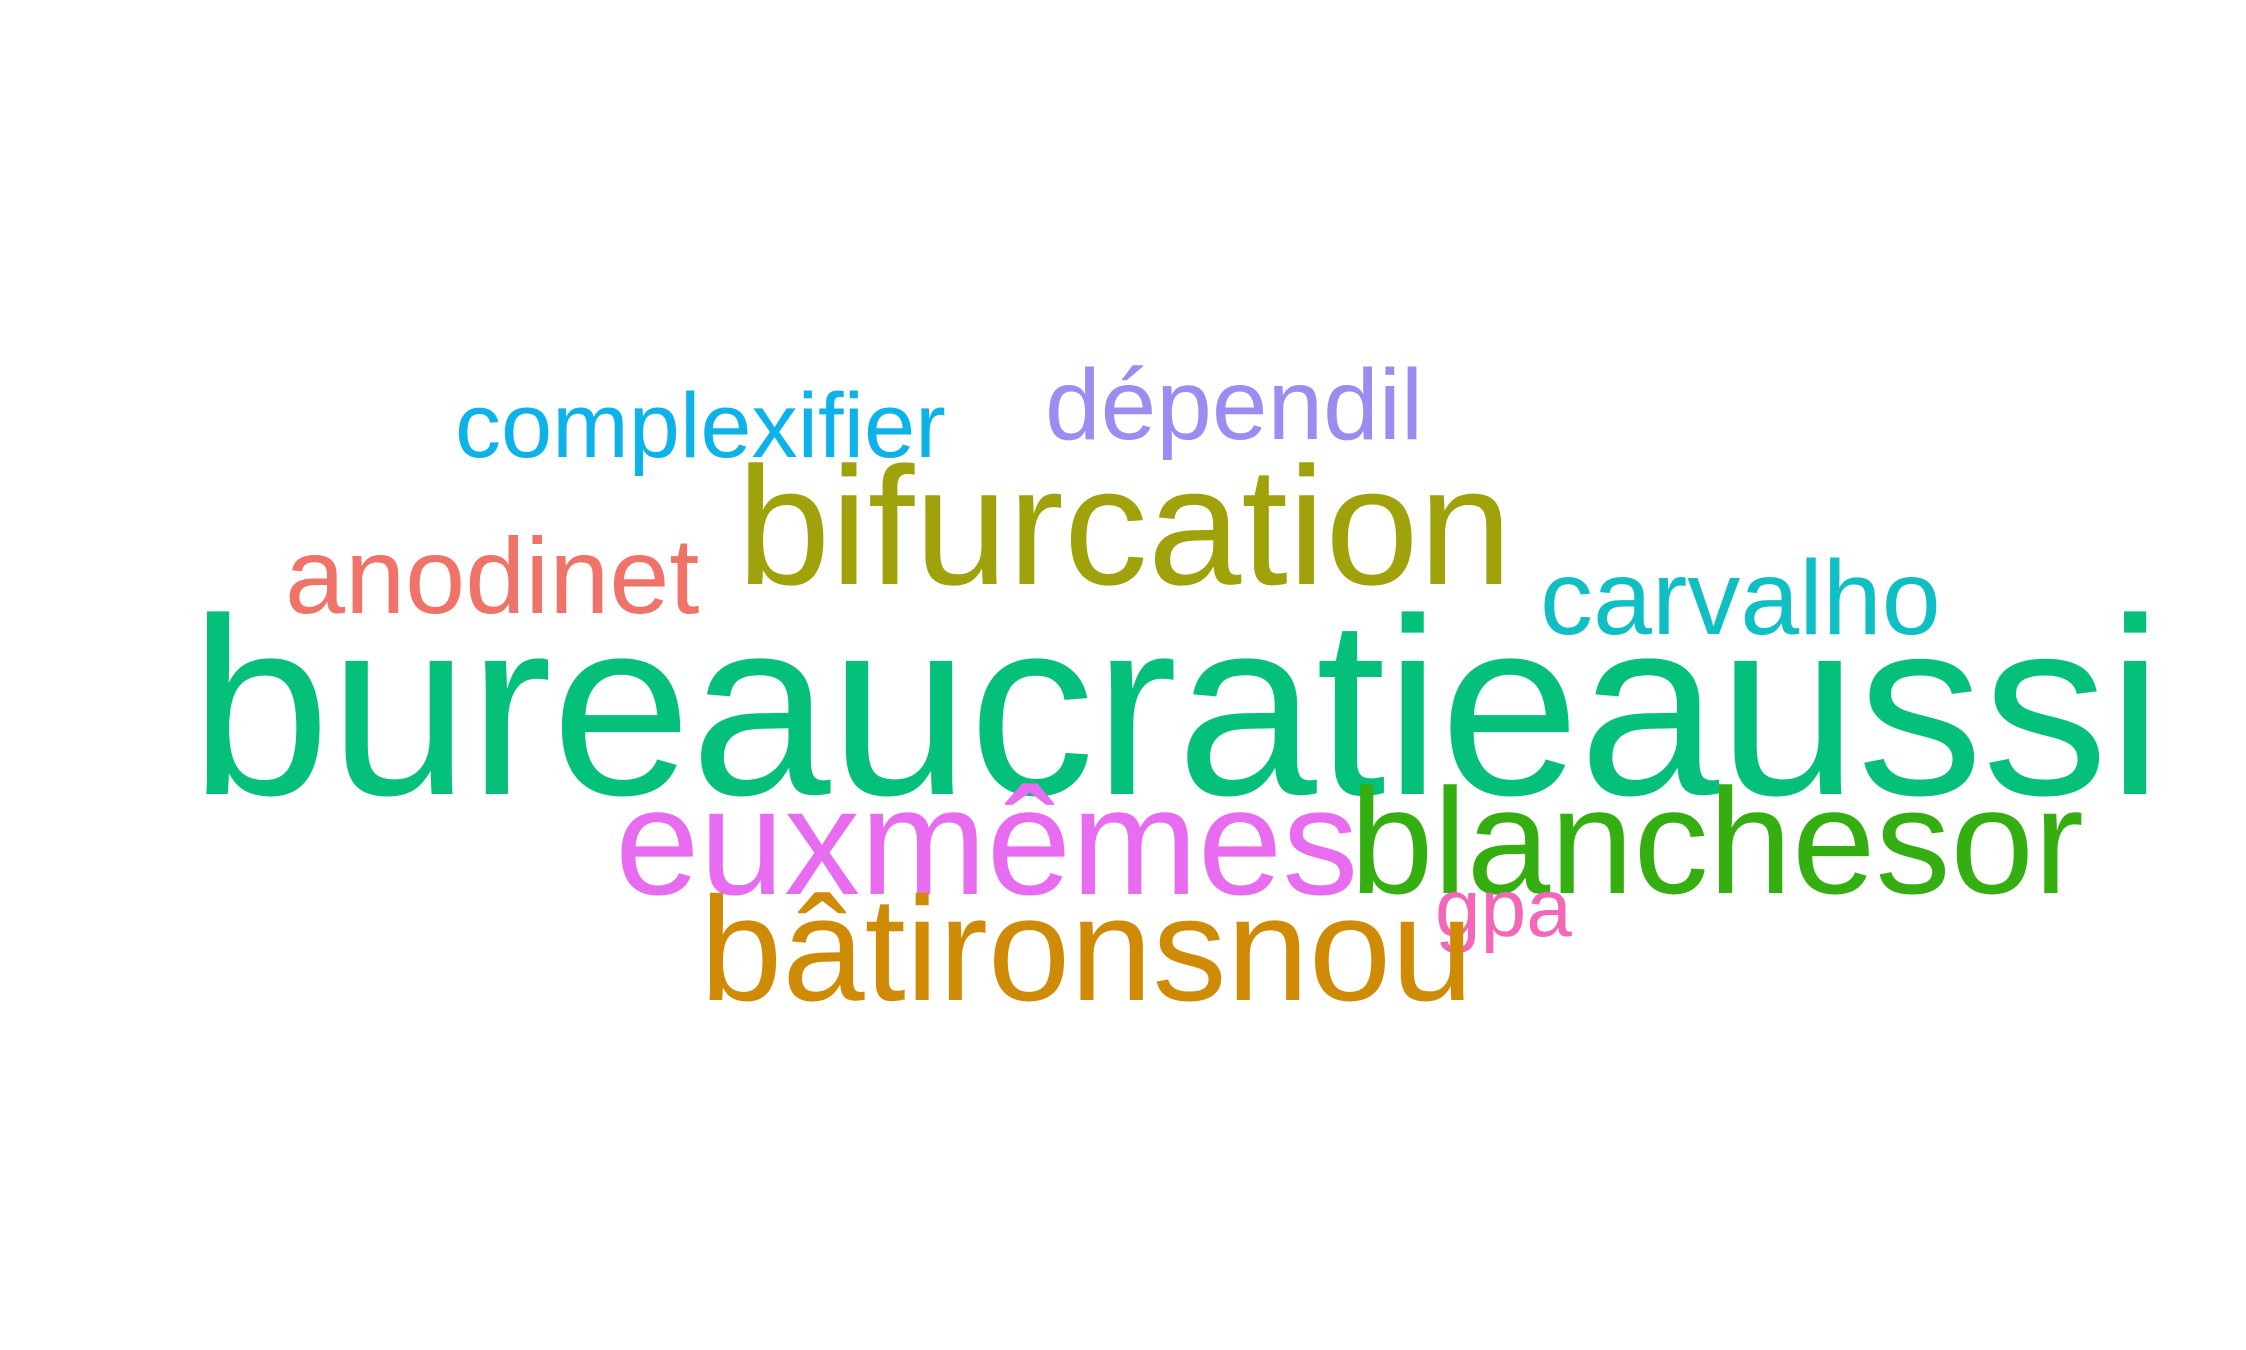 This screenshot has width=2246, height=1350. I want to click on word-anodinet: anodinet, so click(492, 575).